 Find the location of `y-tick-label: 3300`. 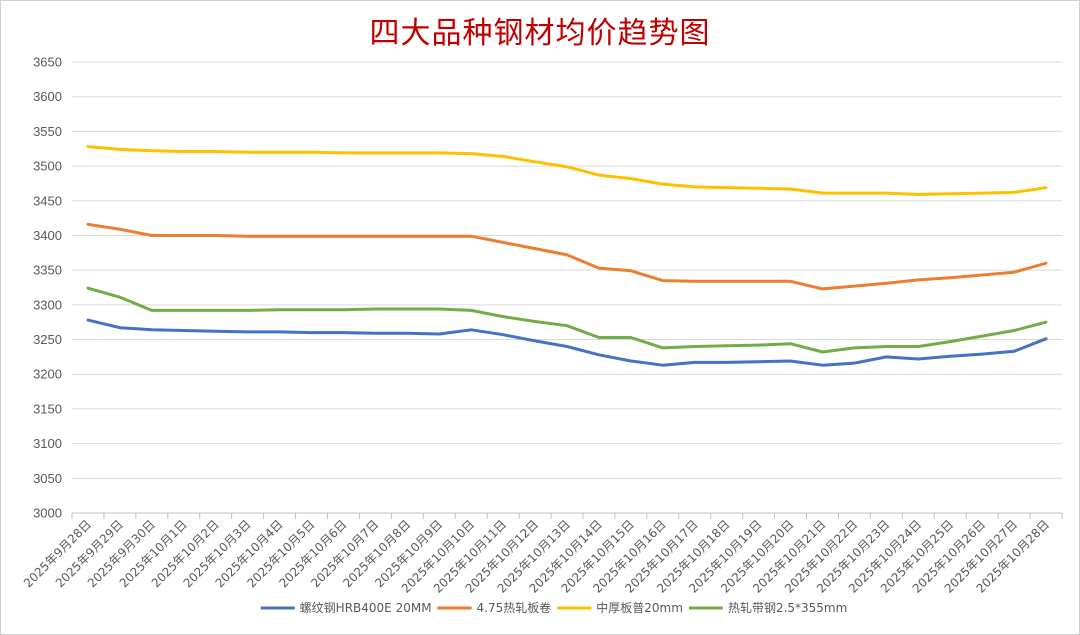

y-tick-label: 3300 is located at coordinates (47, 304).